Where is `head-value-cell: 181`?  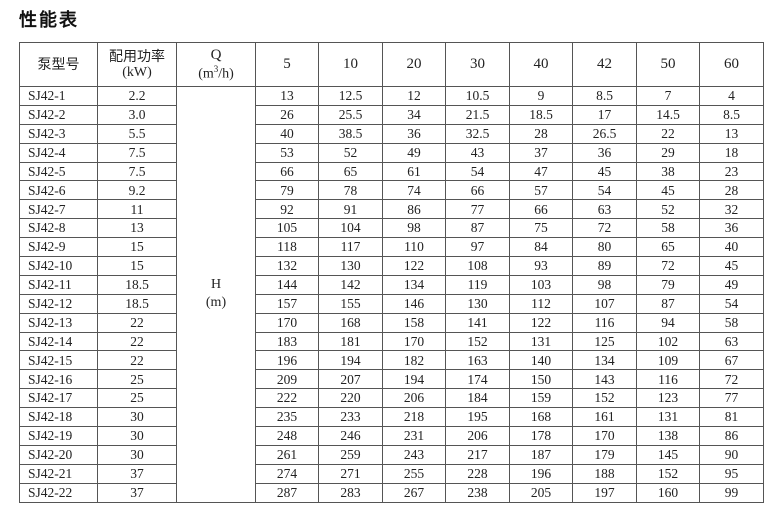 head-value-cell: 181 is located at coordinates (350, 341).